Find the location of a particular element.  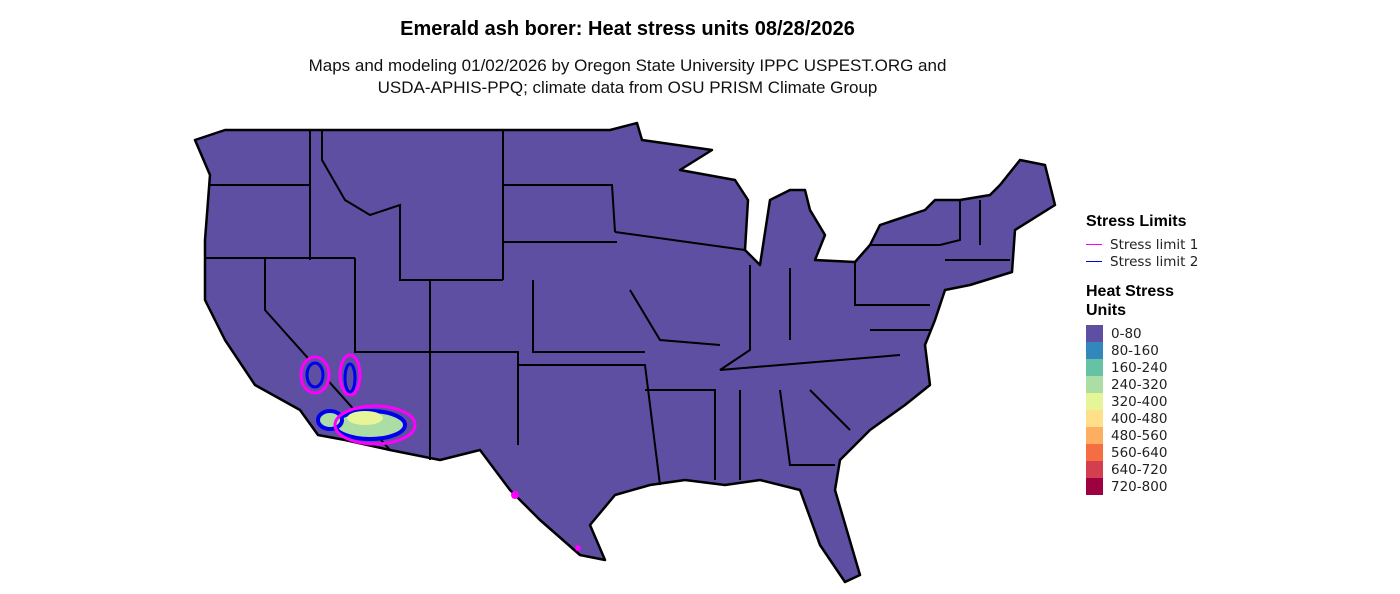

class-label: 160-240 is located at coordinates (1139, 367).